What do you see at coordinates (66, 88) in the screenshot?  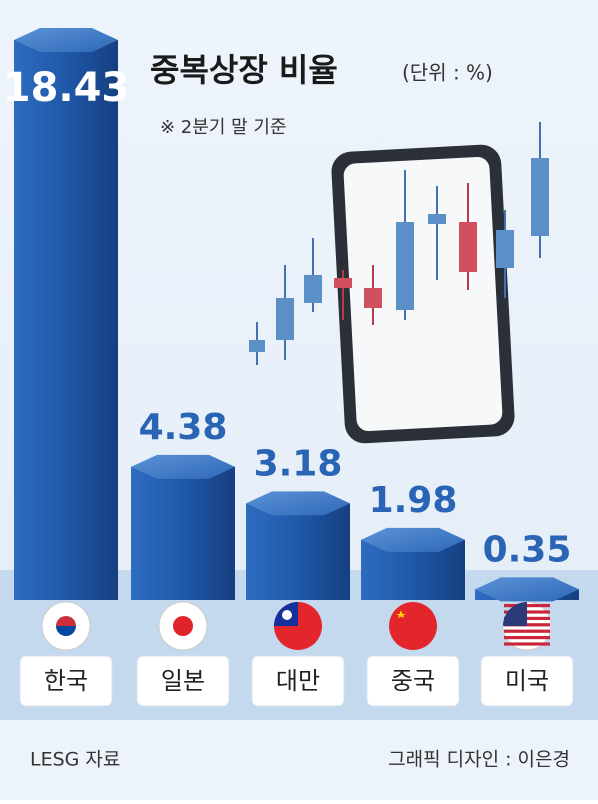 I see `value-label: 18.43` at bounding box center [66, 88].